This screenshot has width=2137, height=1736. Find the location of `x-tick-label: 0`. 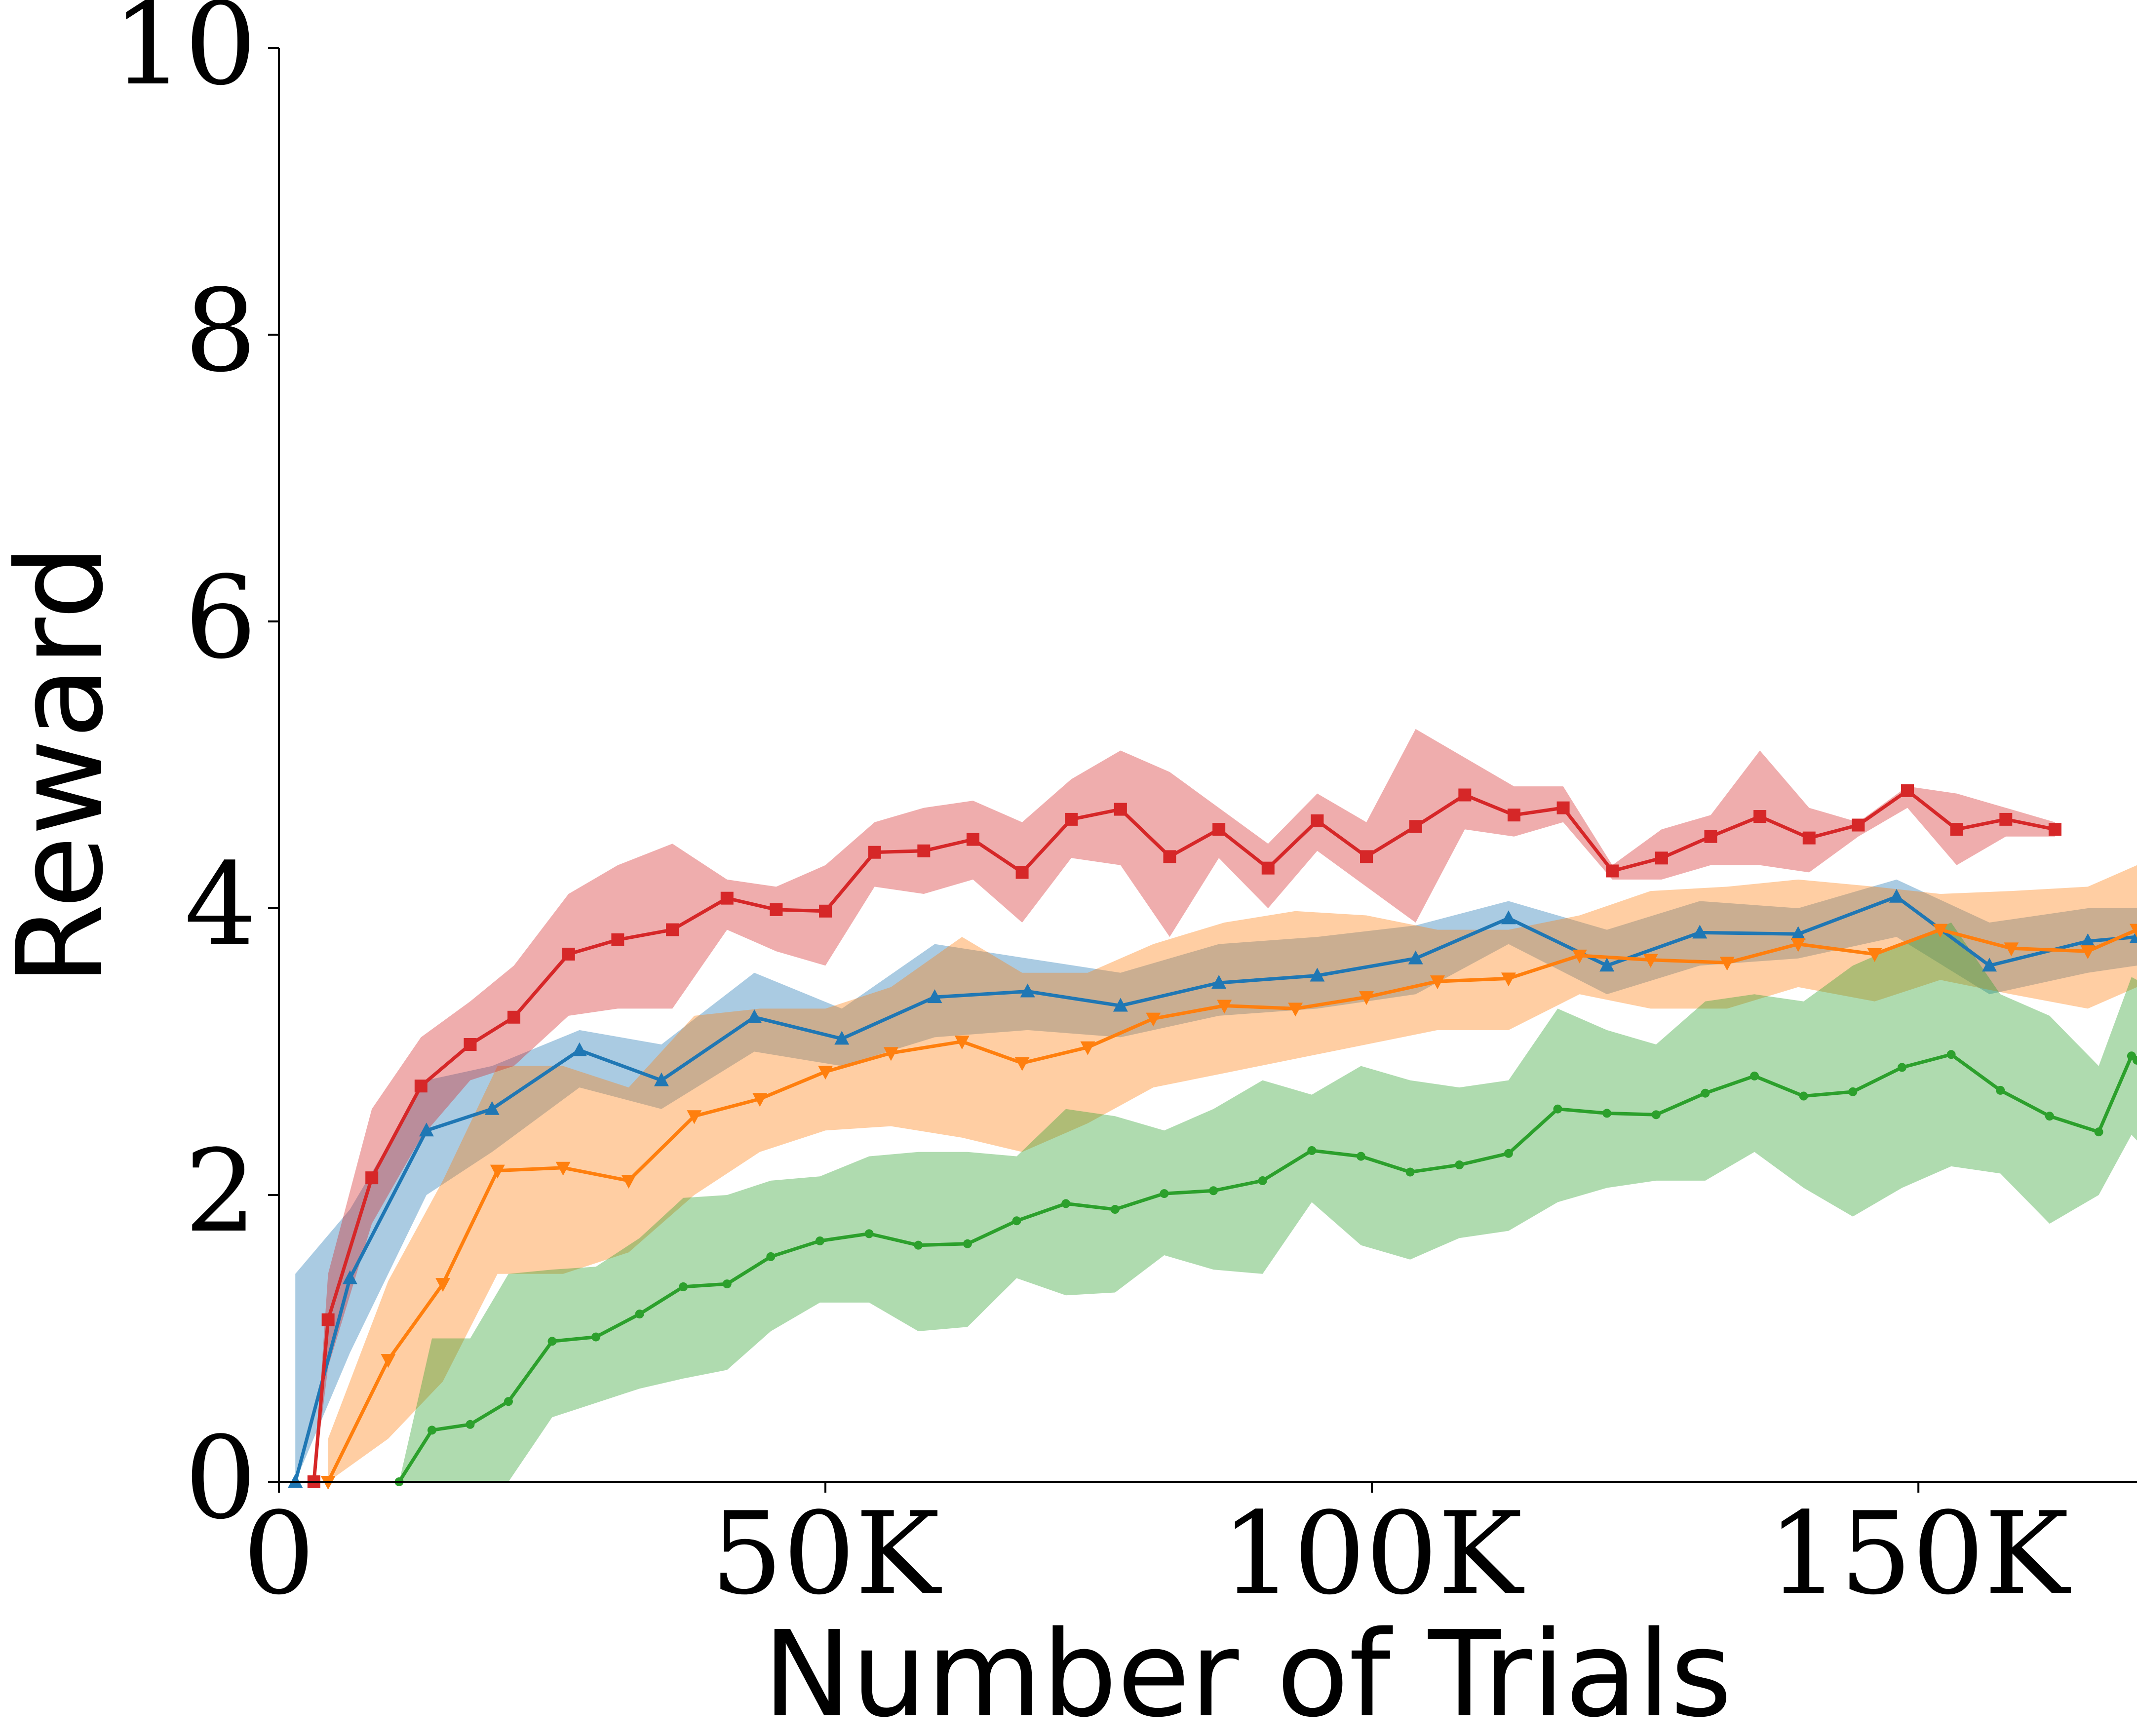

x-tick-label: 0 is located at coordinates (279, 1554).